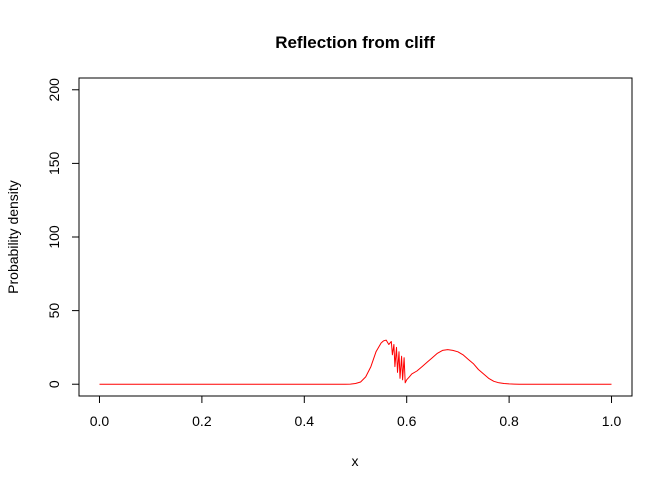 This screenshot has width=672, height=490. Describe the element at coordinates (355, 461) in the screenshot. I see `x-axis-label: x` at that location.